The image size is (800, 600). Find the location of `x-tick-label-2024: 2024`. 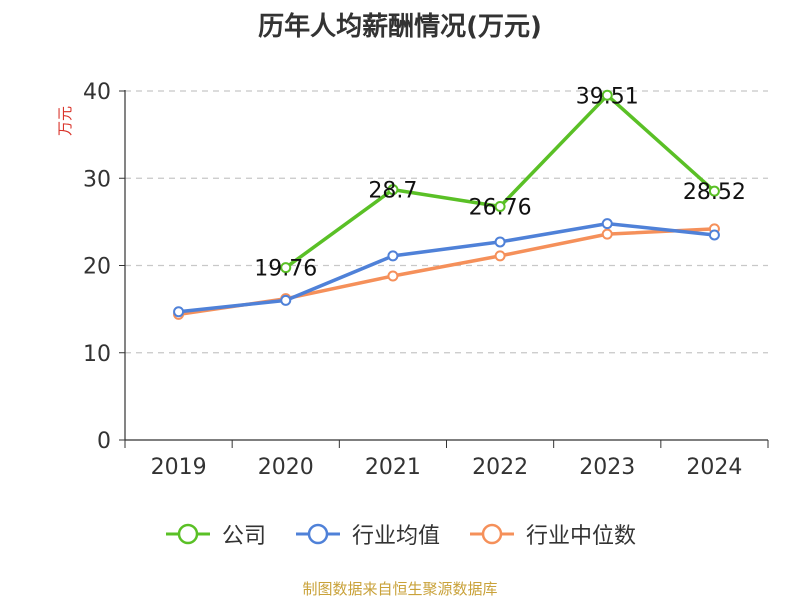

x-tick-label-2024: 2024 is located at coordinates (714, 467).